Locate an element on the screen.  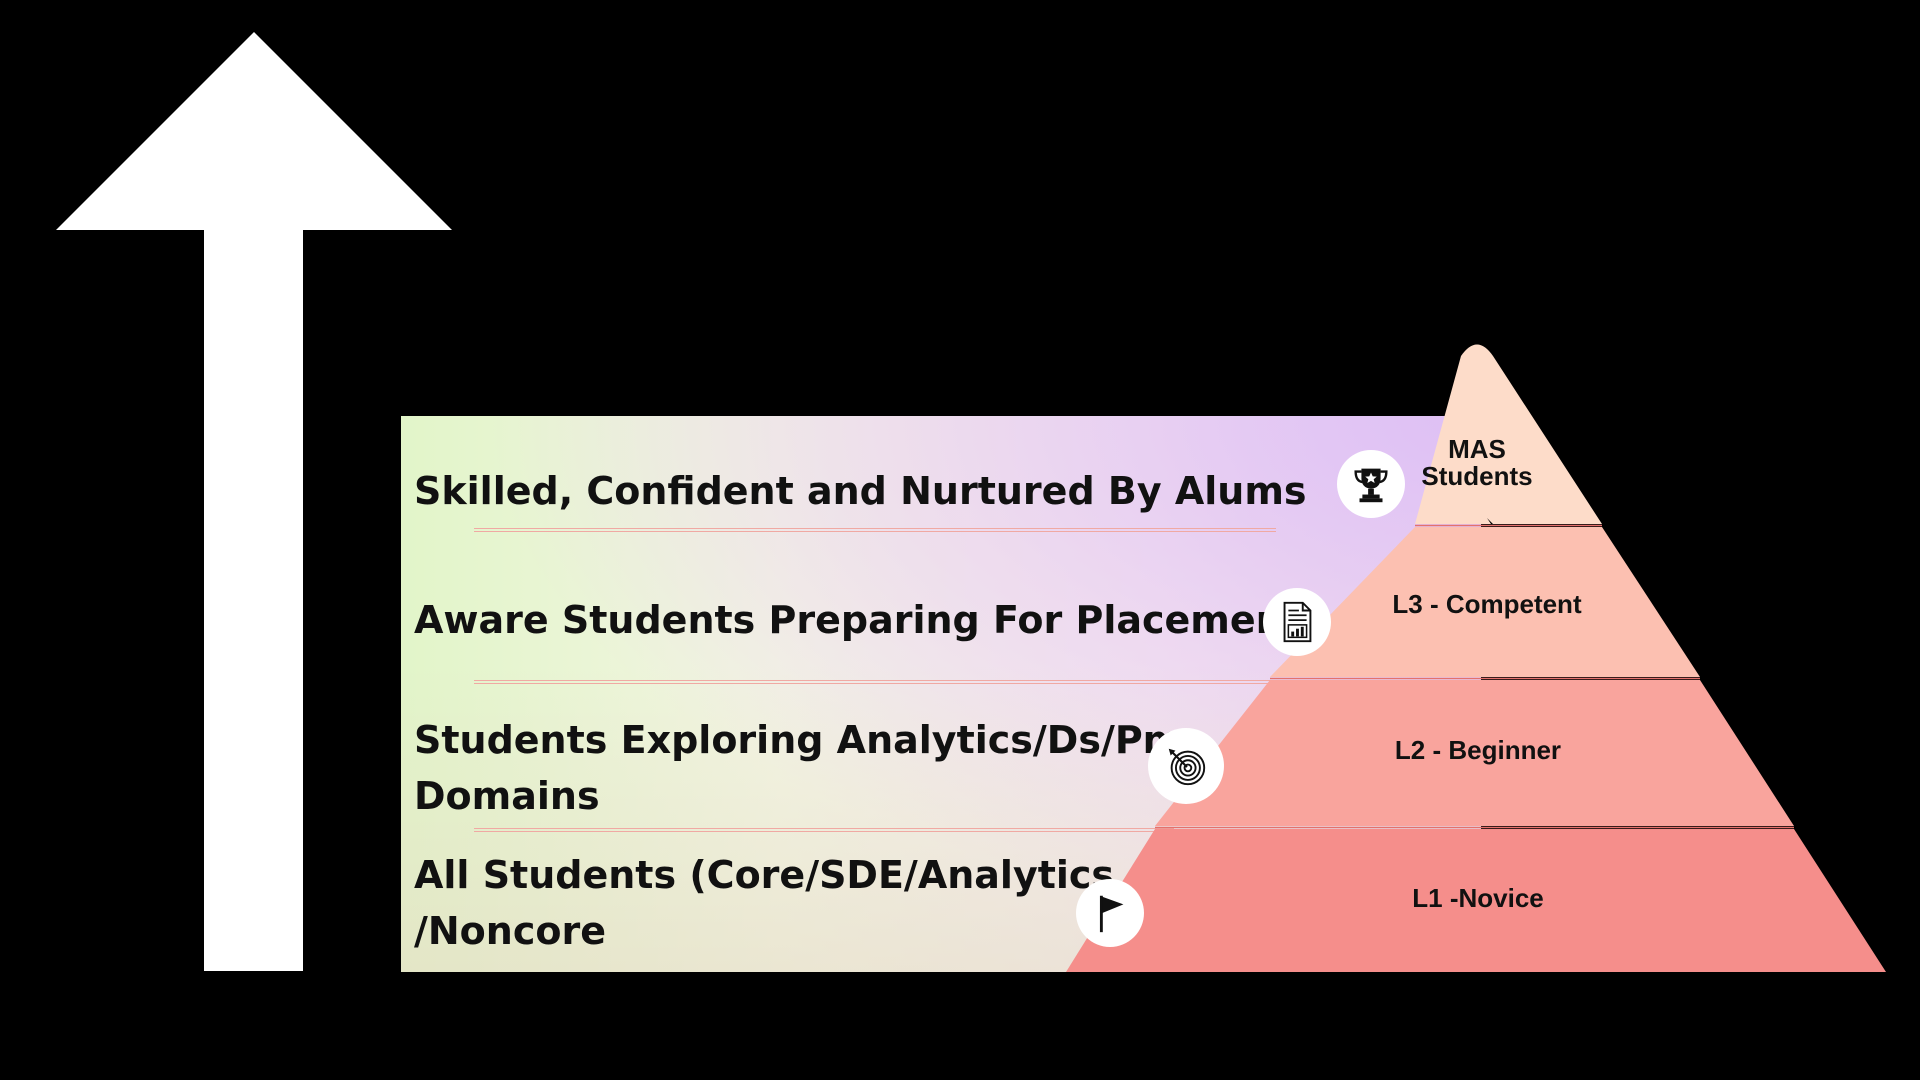
trophy-badge is located at coordinates (1371, 484).